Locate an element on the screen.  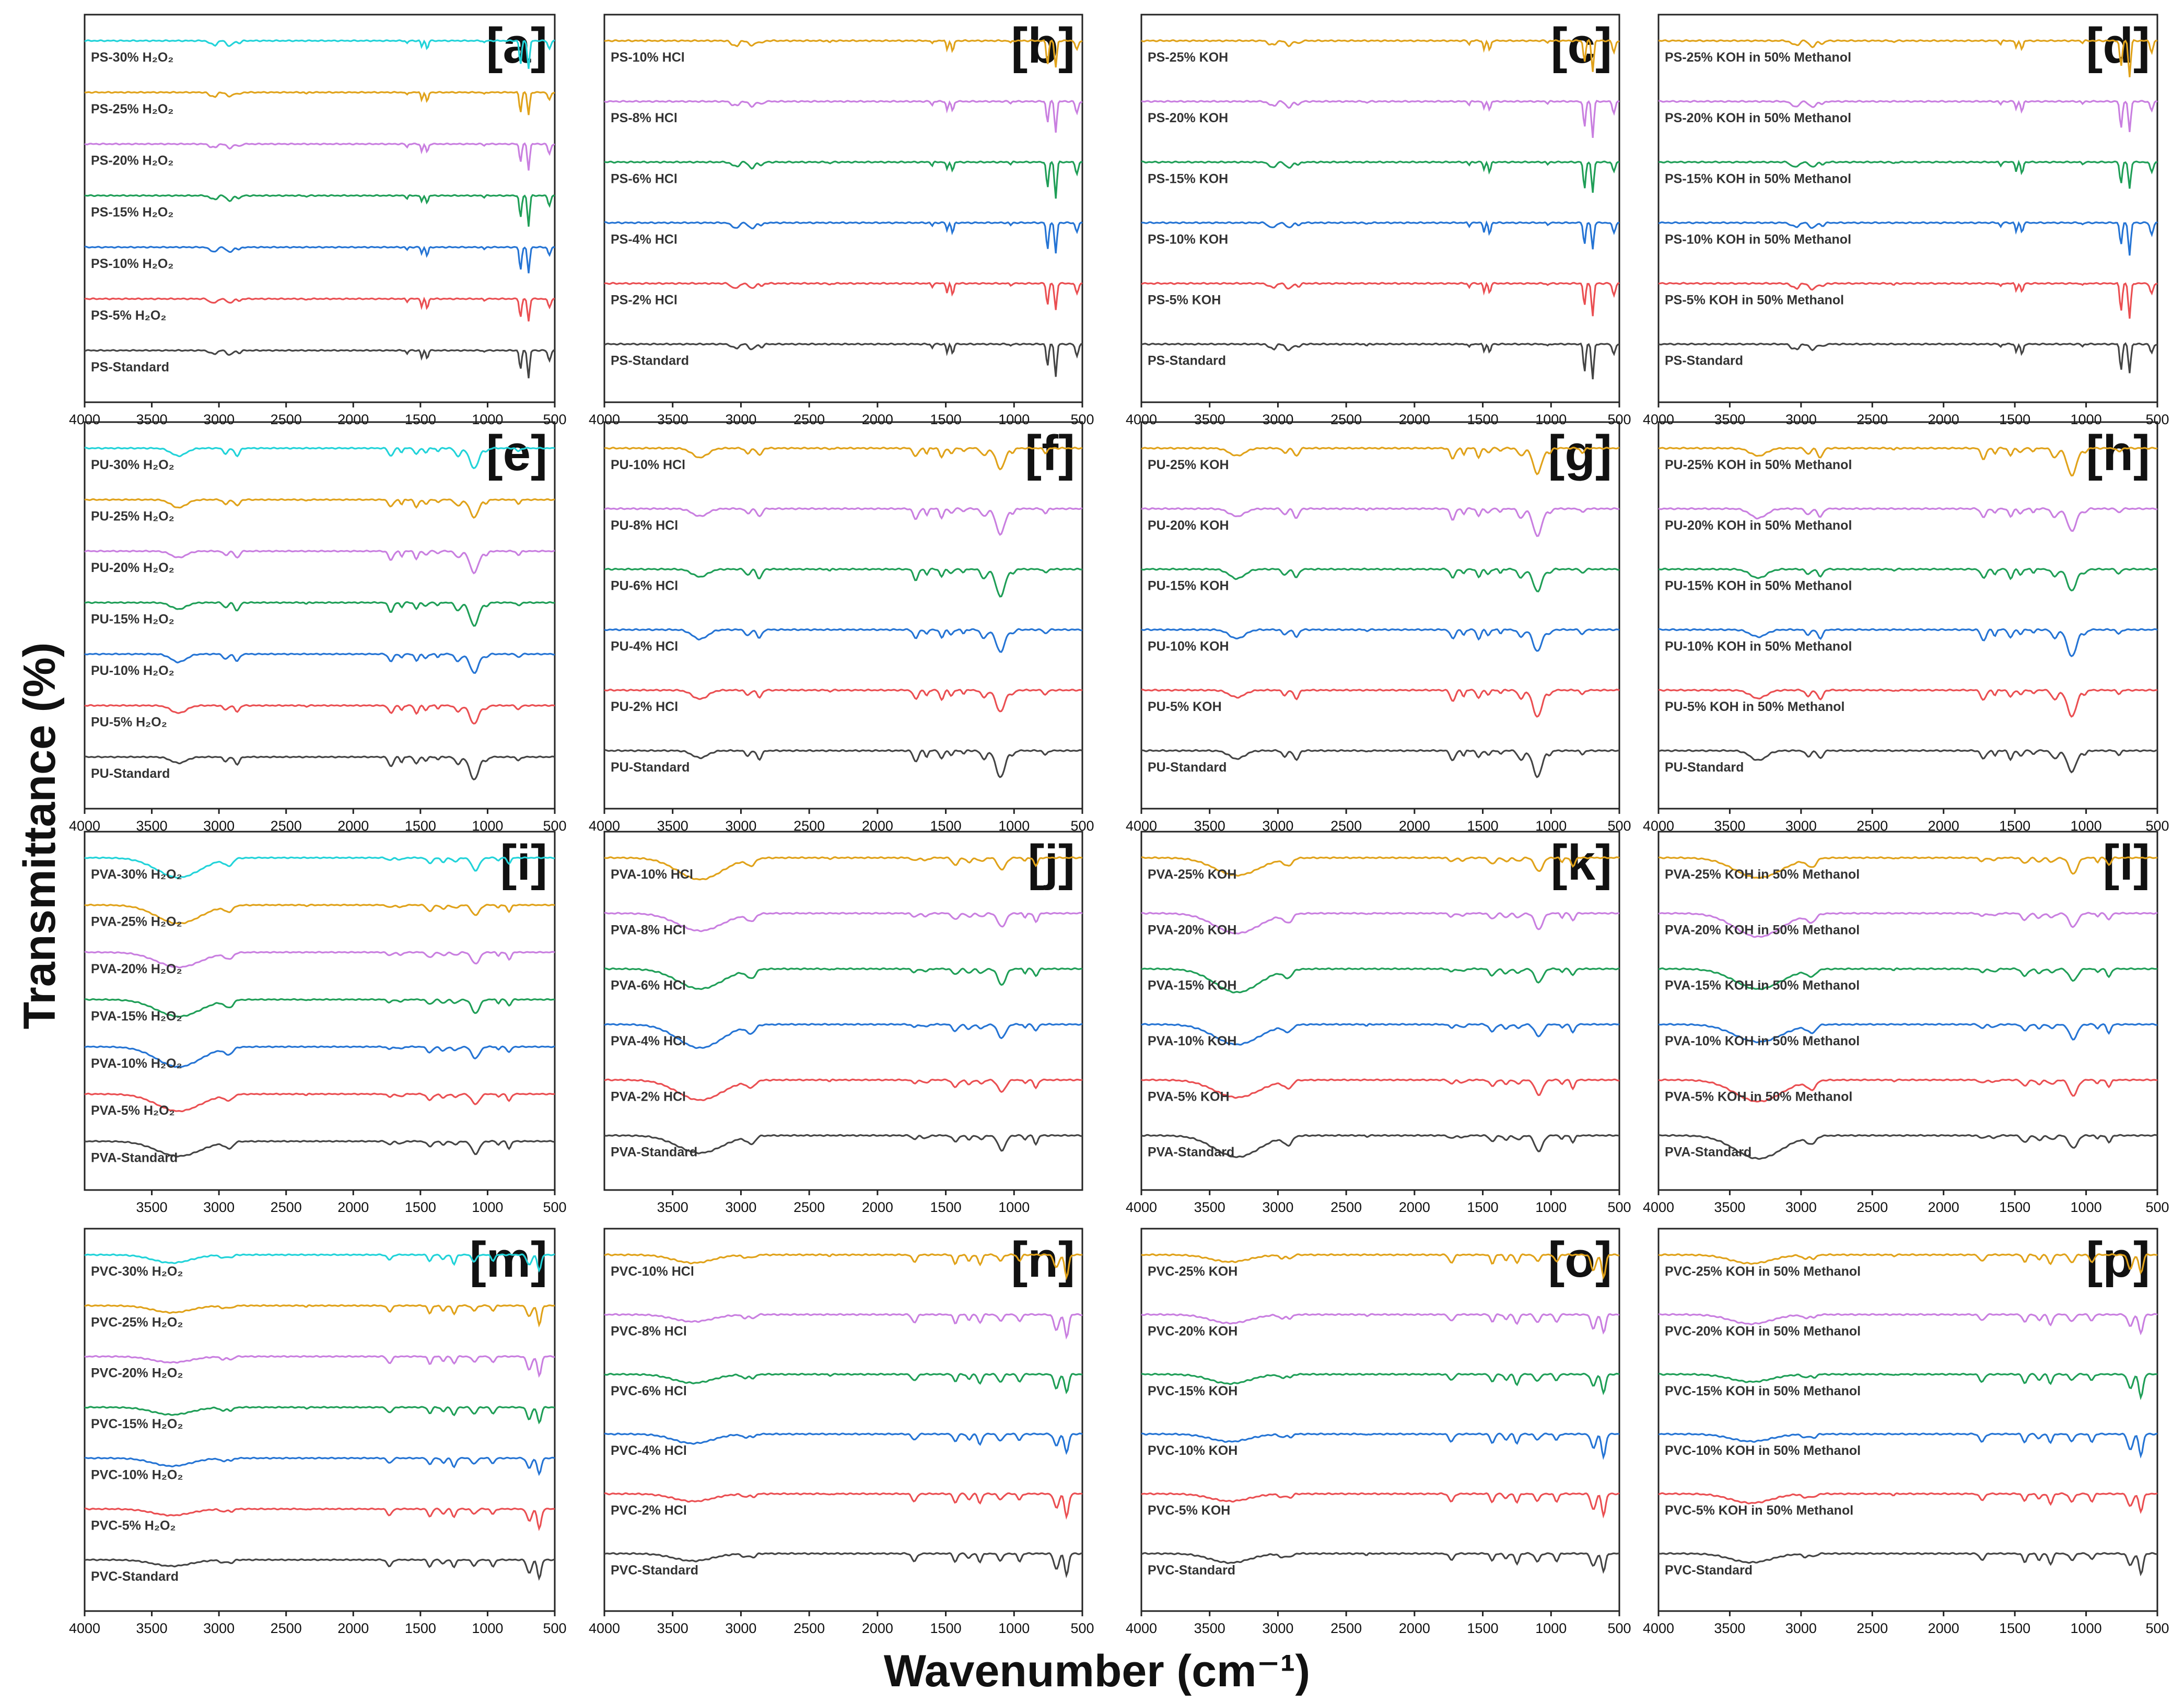
panel-letter: [g] is located at coordinates (1580, 453).